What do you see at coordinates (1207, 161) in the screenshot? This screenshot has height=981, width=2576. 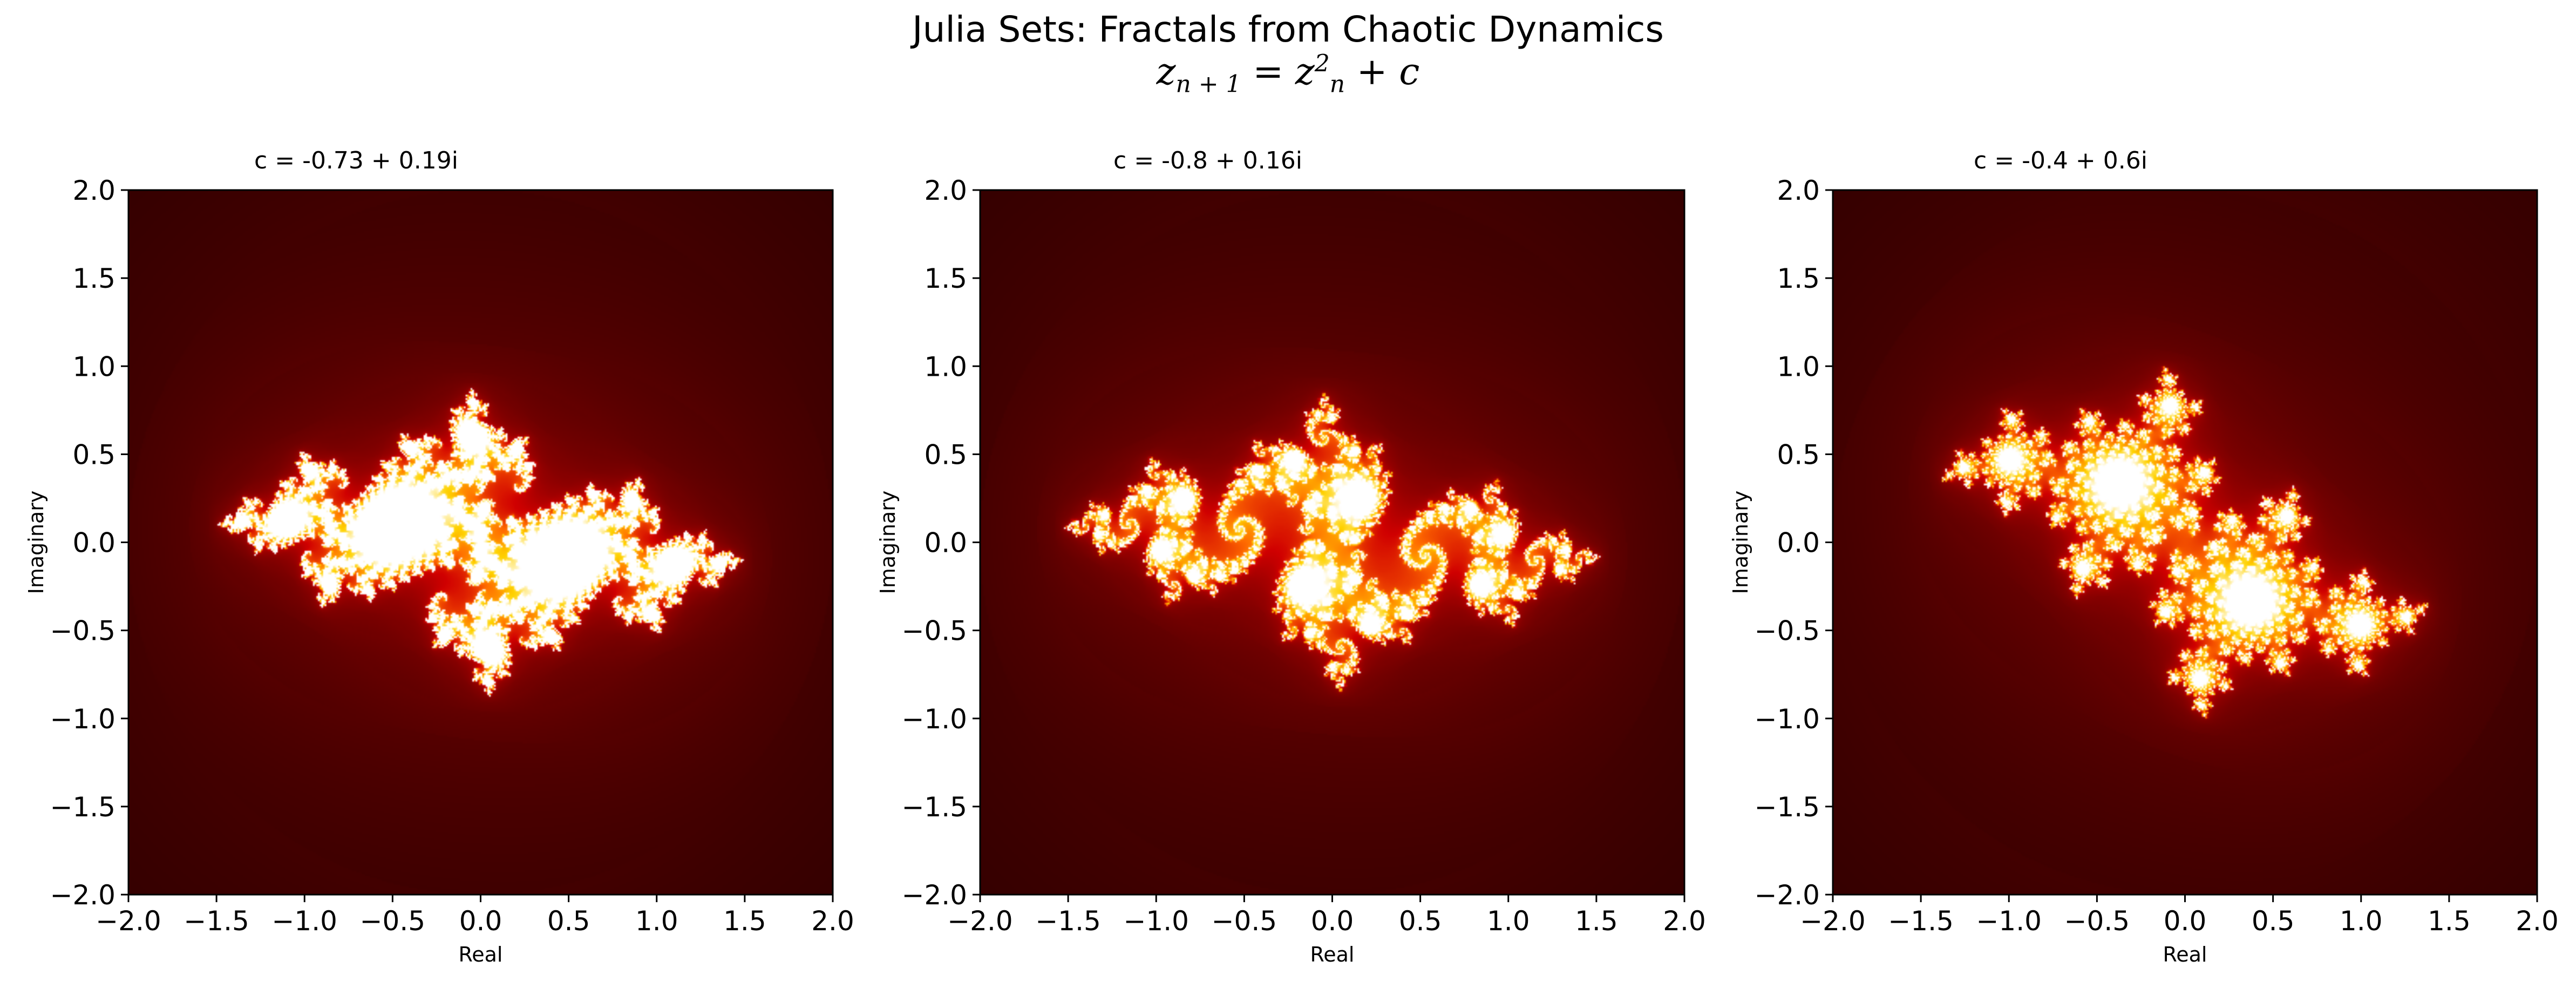 I see `panel-title: c = -0.8 + 0.16i` at bounding box center [1207, 161].